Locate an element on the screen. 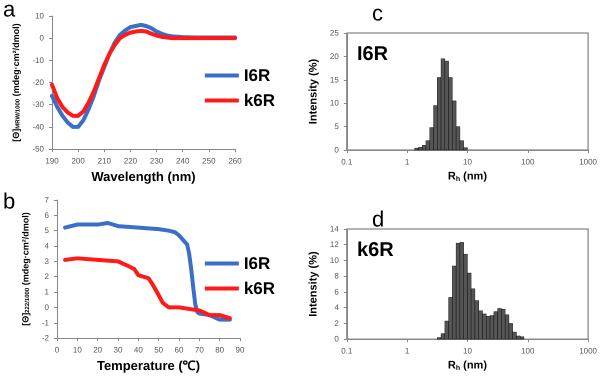 The image size is (600, 377). y-tick-label: 15 is located at coordinates (335, 79).